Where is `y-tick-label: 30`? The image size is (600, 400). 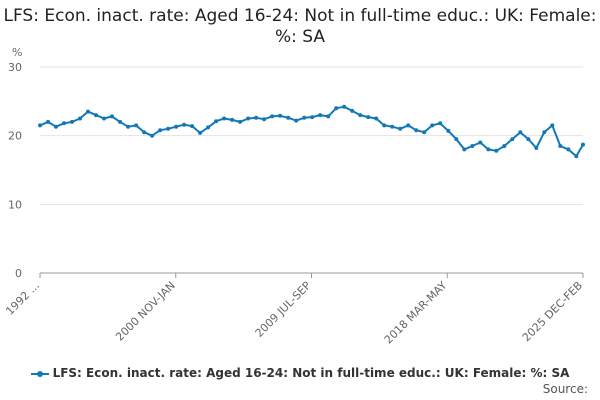 y-tick-label: 30 is located at coordinates (15, 67).